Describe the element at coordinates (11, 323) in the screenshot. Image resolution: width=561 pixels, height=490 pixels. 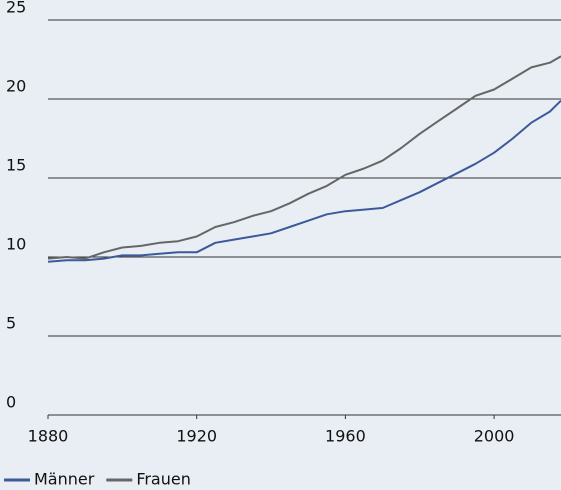
I see `y-tick-label: 5` at that location.